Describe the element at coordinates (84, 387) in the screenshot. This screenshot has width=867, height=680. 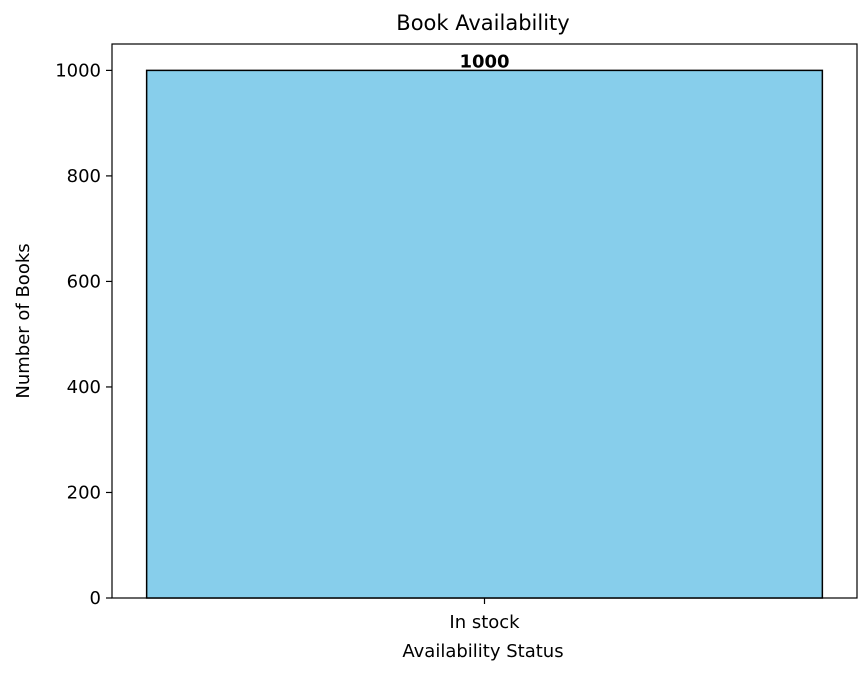
I see `y-tick-label: 400` at that location.